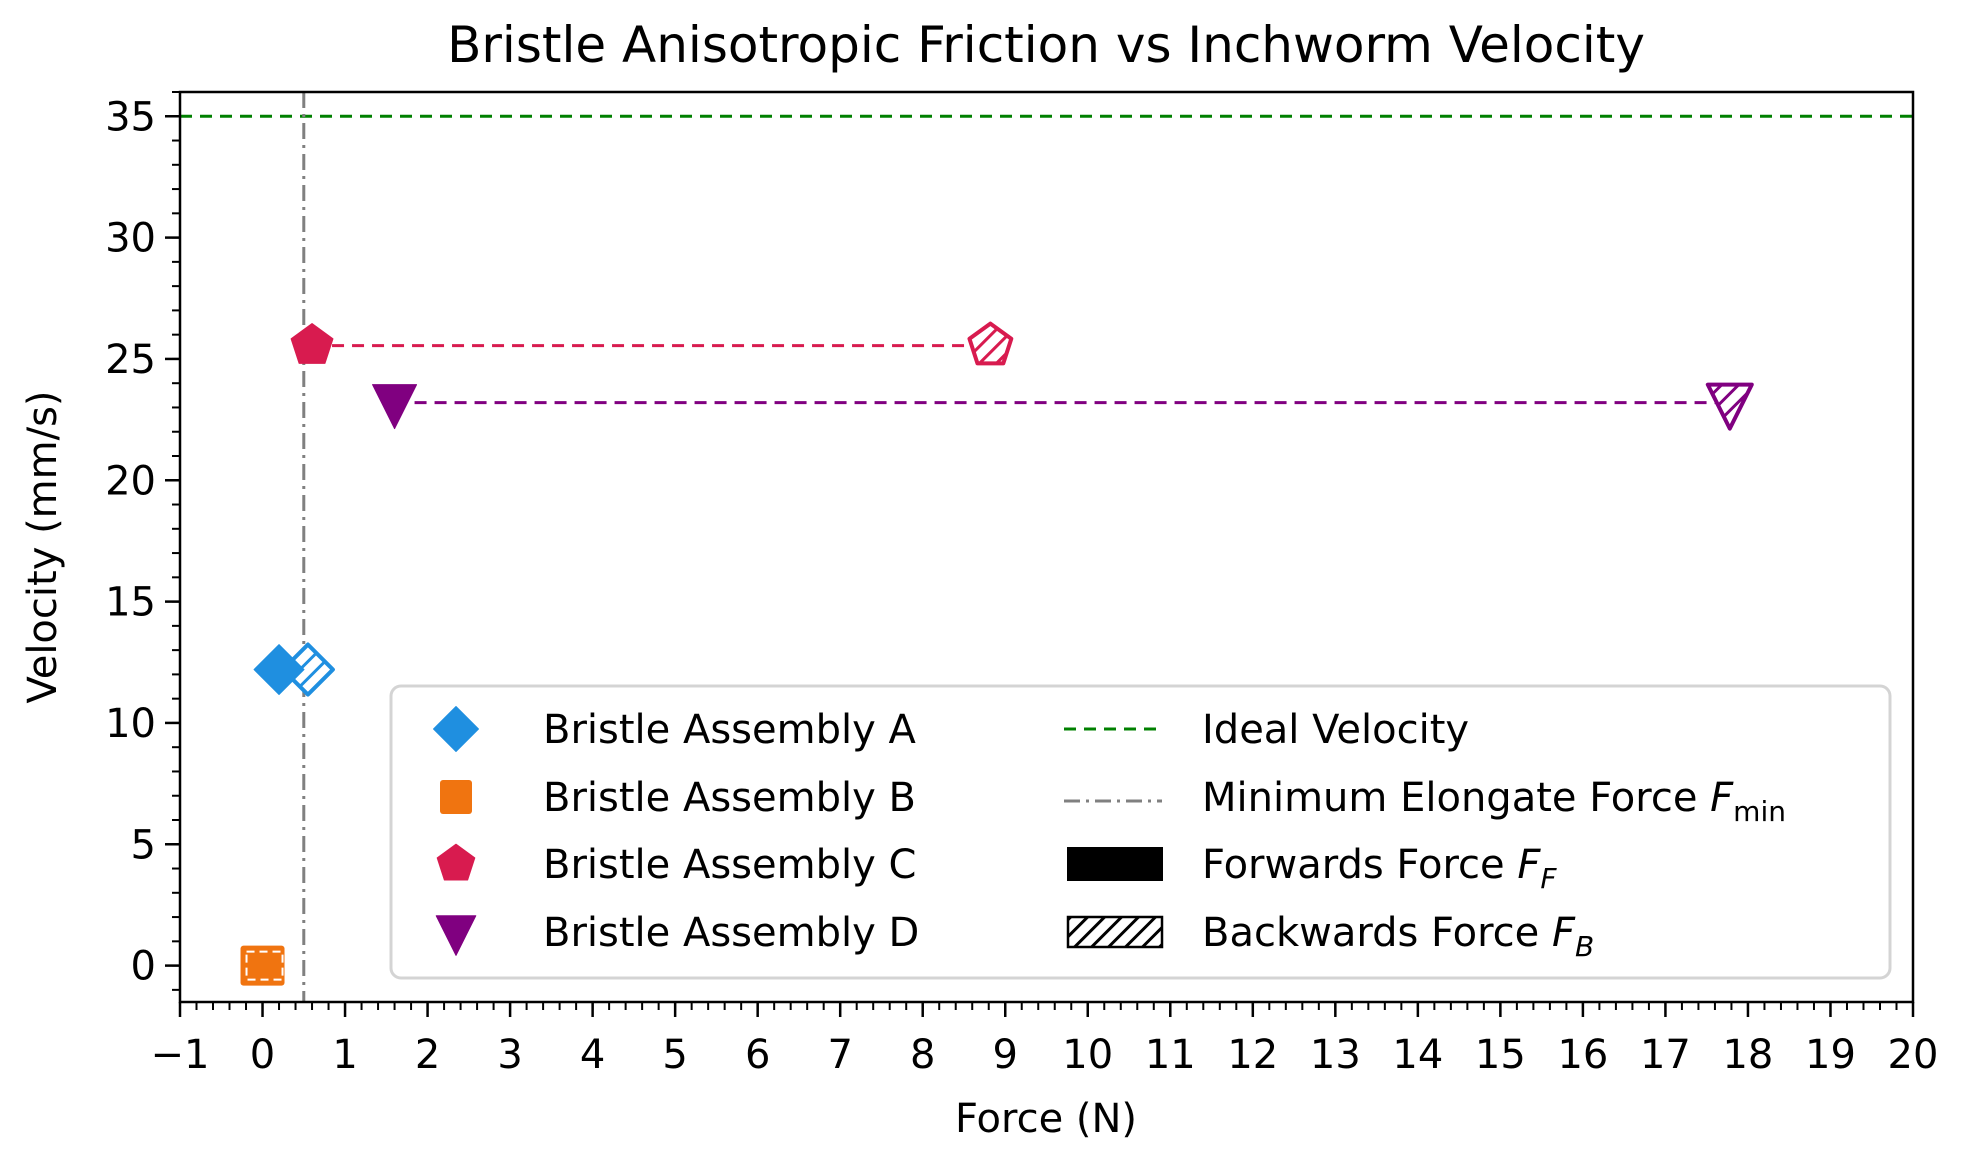  Describe the element at coordinates (509, 1055) in the screenshot. I see `x-tick-label: 3` at that location.